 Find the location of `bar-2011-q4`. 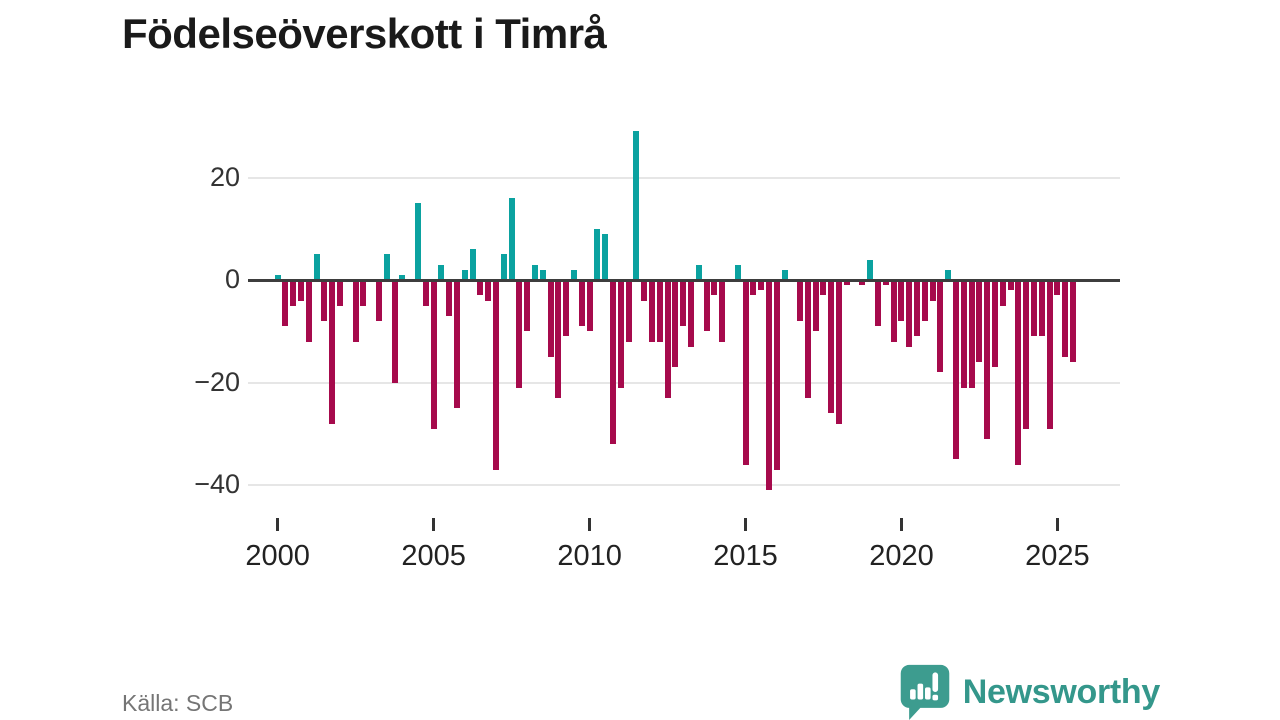

bar-2011-q4 is located at coordinates (644, 290).